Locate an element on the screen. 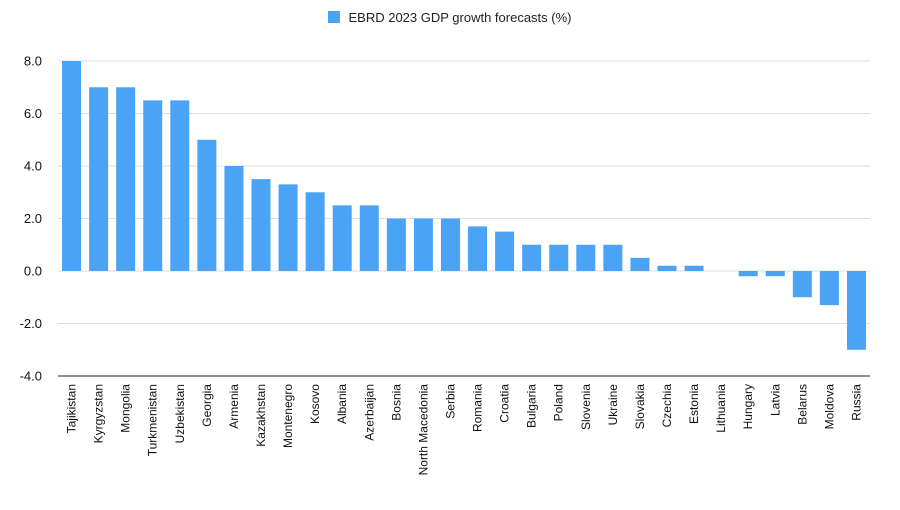 This screenshot has height=510, width=900. x-tick-label: Lithuania is located at coordinates (721, 408).